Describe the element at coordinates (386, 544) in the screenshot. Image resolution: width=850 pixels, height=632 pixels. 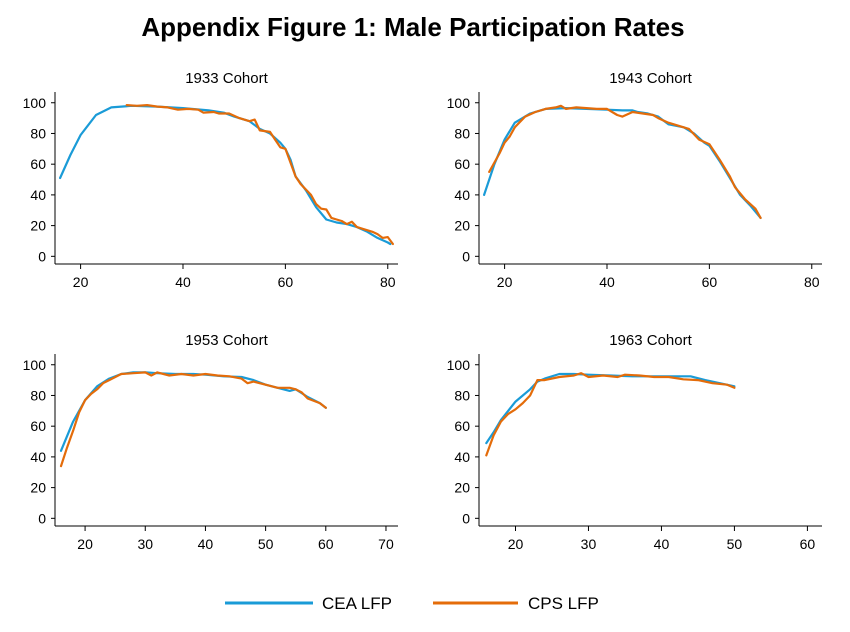
I see `x-tick-label: 70` at that location.